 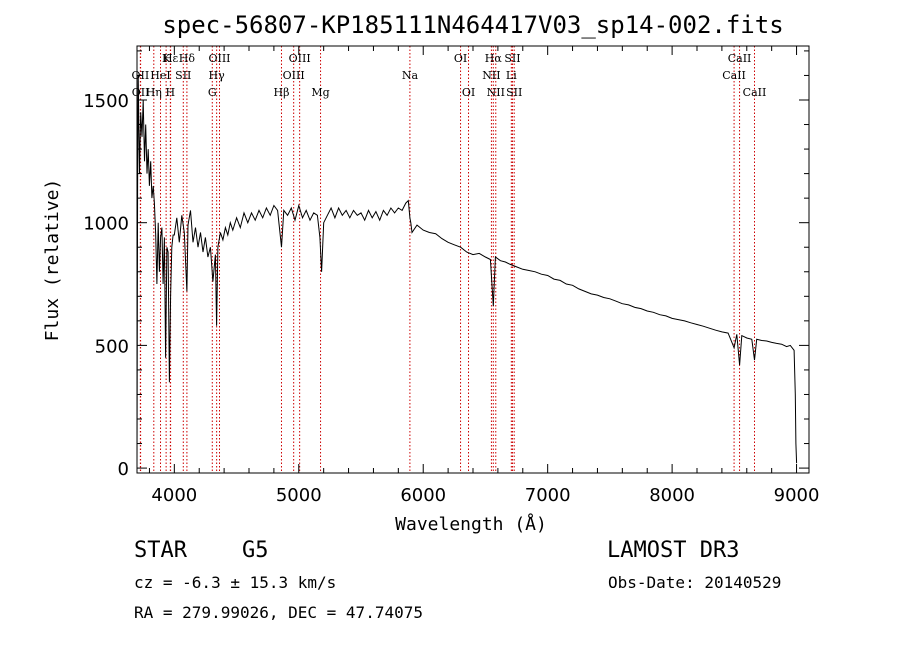 What do you see at coordinates (174, 495) in the screenshot?
I see `x-tick-label-0: 4000` at bounding box center [174, 495].